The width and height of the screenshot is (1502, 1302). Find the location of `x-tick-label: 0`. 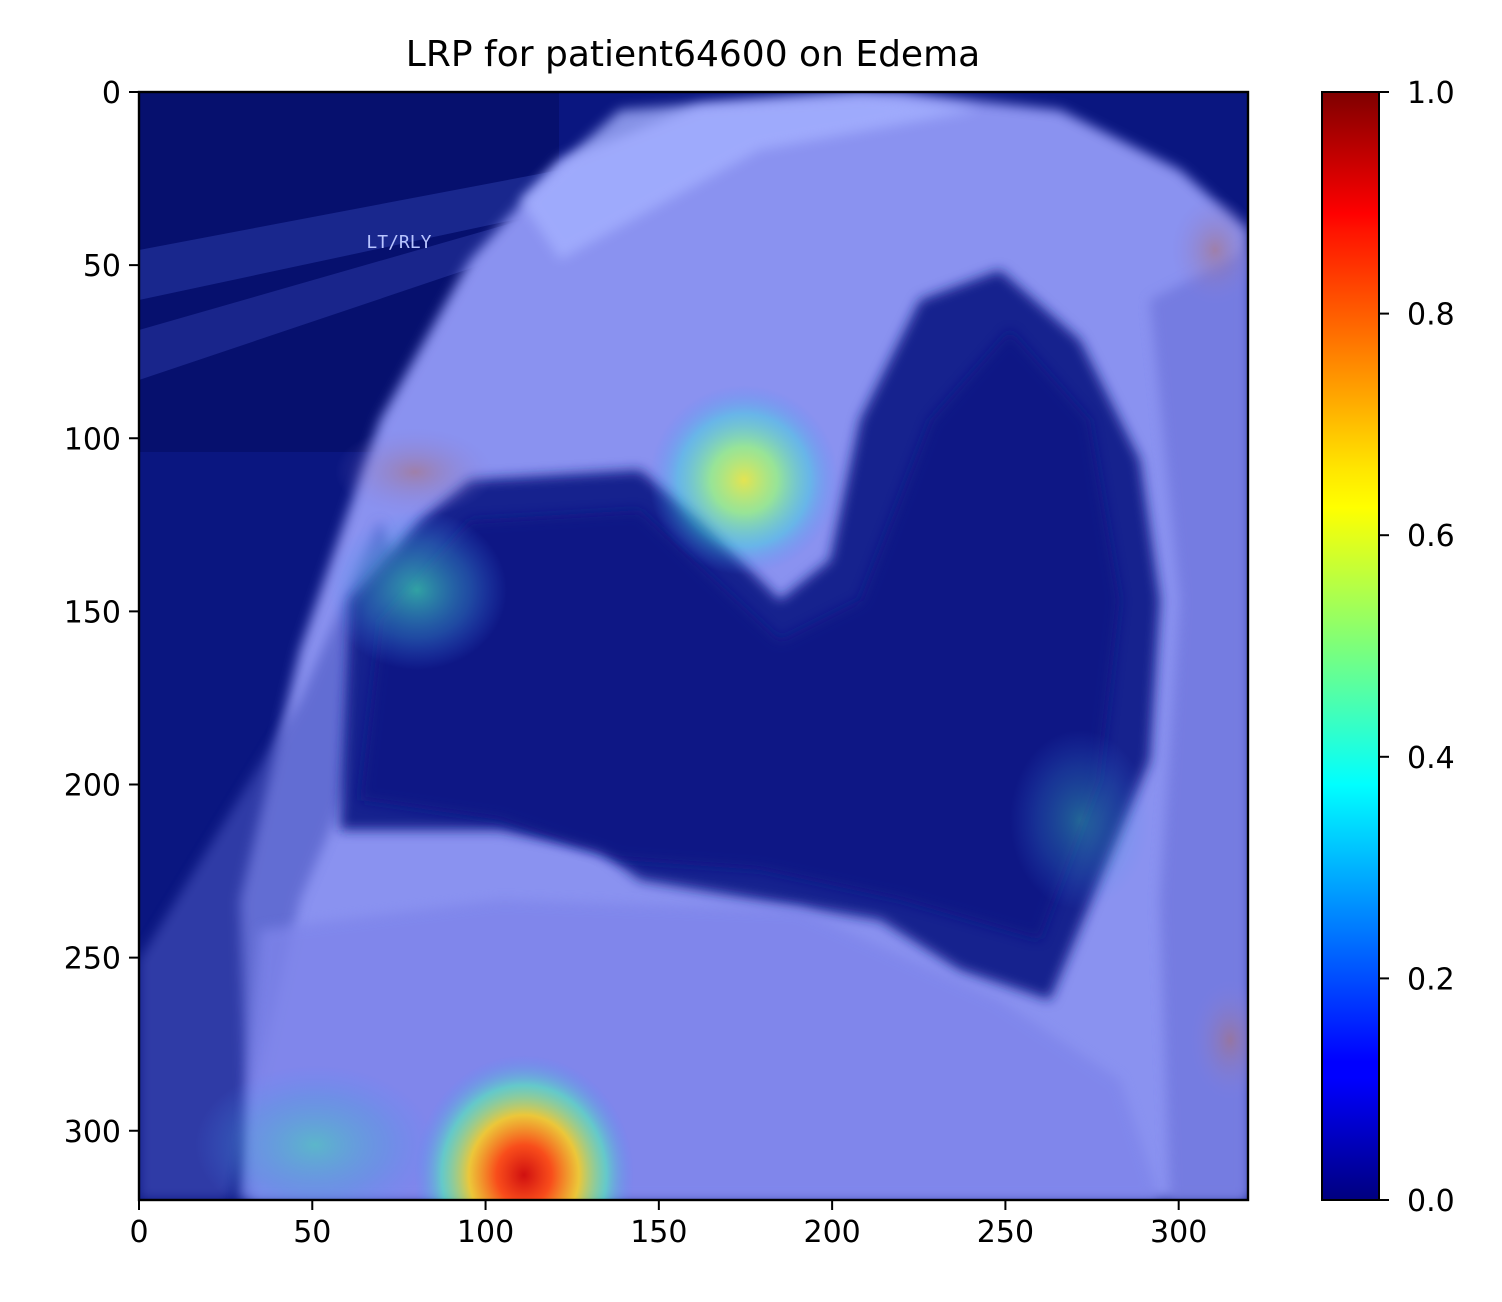

x-tick-label: 0 is located at coordinates (138, 1232).